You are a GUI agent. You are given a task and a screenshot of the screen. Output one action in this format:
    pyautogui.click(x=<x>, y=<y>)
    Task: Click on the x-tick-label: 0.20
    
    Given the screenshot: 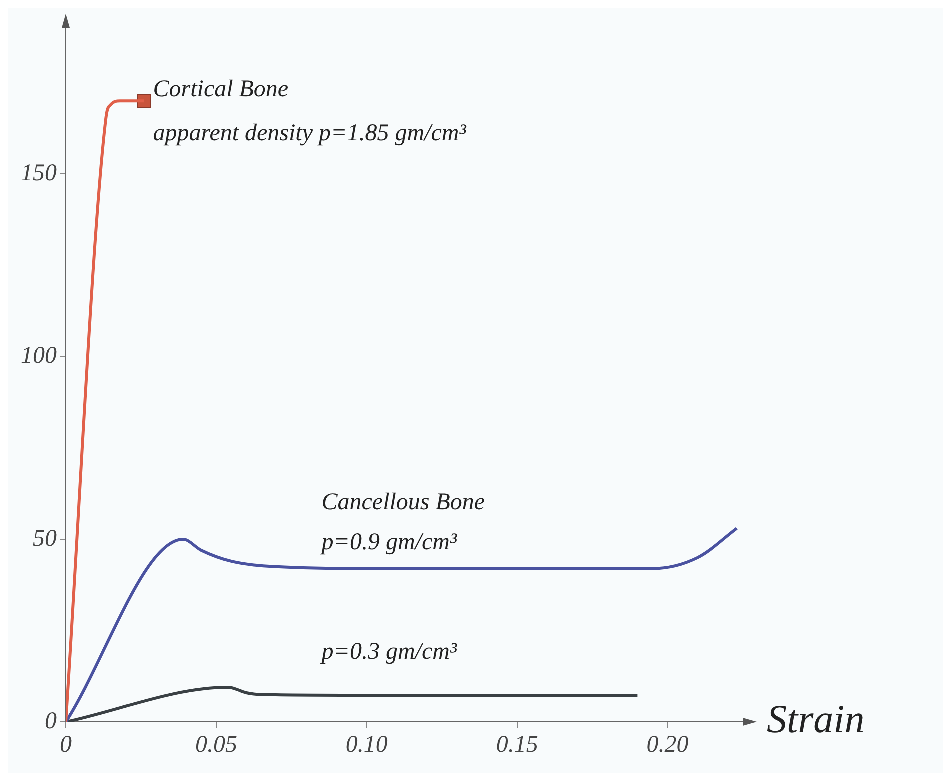 What is the action you would take?
    pyautogui.click(x=667, y=745)
    